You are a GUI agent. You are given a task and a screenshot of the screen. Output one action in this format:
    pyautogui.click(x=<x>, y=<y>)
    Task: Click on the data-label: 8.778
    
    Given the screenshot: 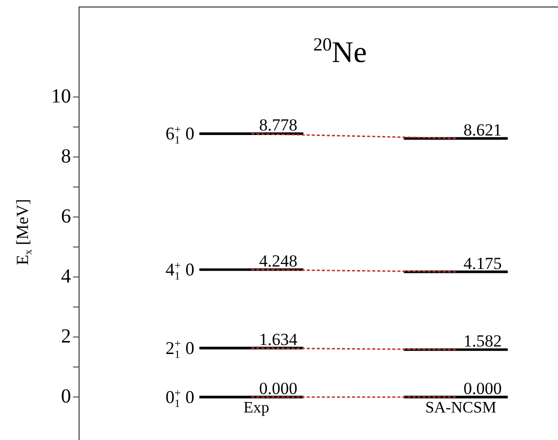 What is the action you would take?
    pyautogui.click(x=278, y=125)
    